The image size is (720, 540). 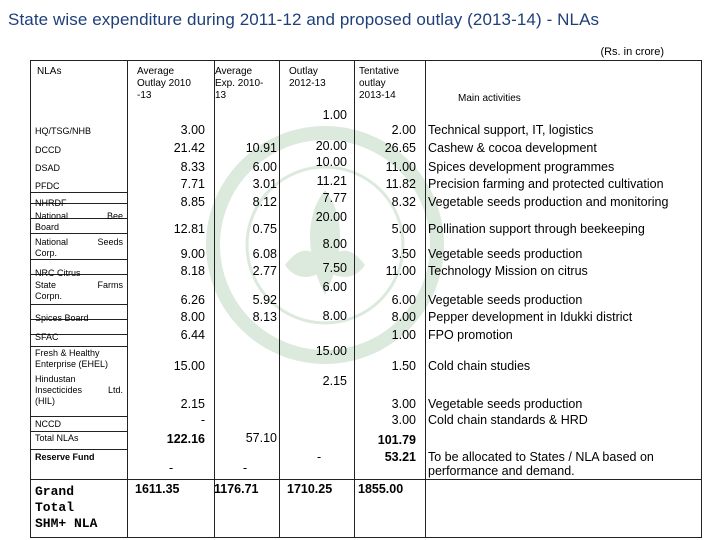 What do you see at coordinates (331, 162) in the screenshot?
I see `outlay-value: 10.00` at bounding box center [331, 162].